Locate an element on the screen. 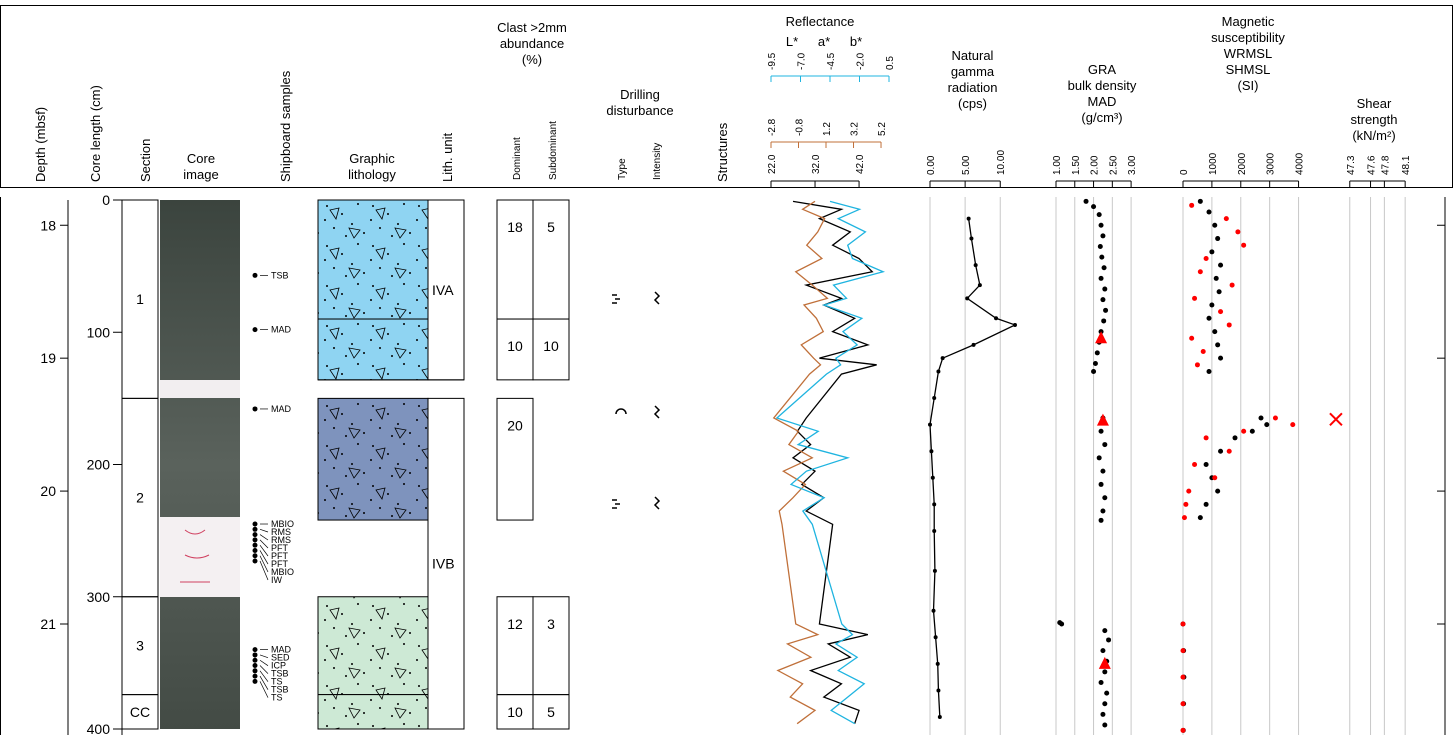 This screenshot has height=740, width=1453. axis-tick-label: 1000 is located at coordinates (1213, 163).